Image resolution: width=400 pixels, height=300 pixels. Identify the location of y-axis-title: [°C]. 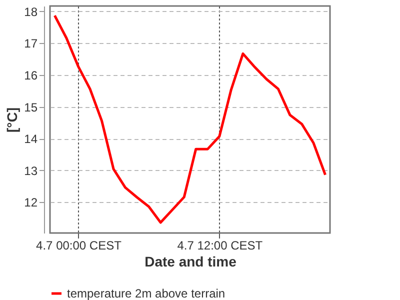
(12, 120).